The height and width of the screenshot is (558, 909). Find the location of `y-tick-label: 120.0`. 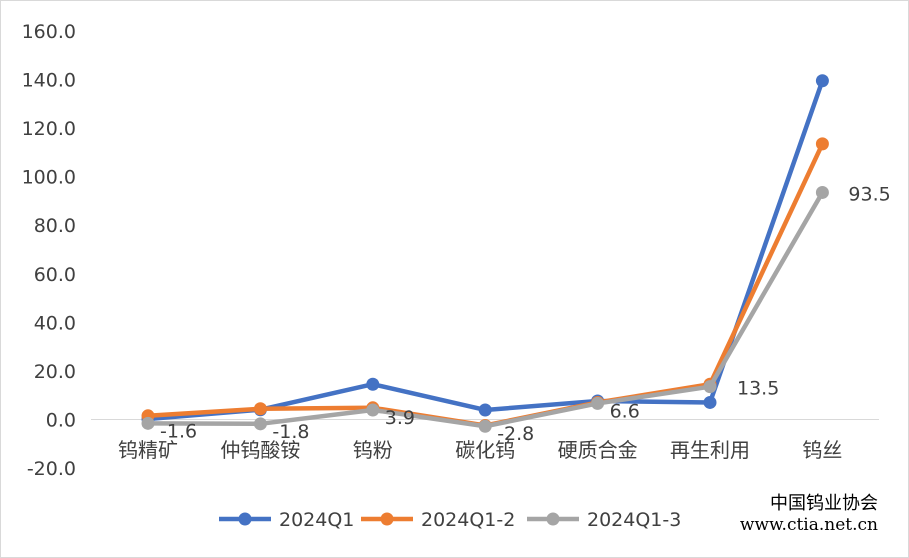

y-tick-label: 120.0 is located at coordinates (49, 129).